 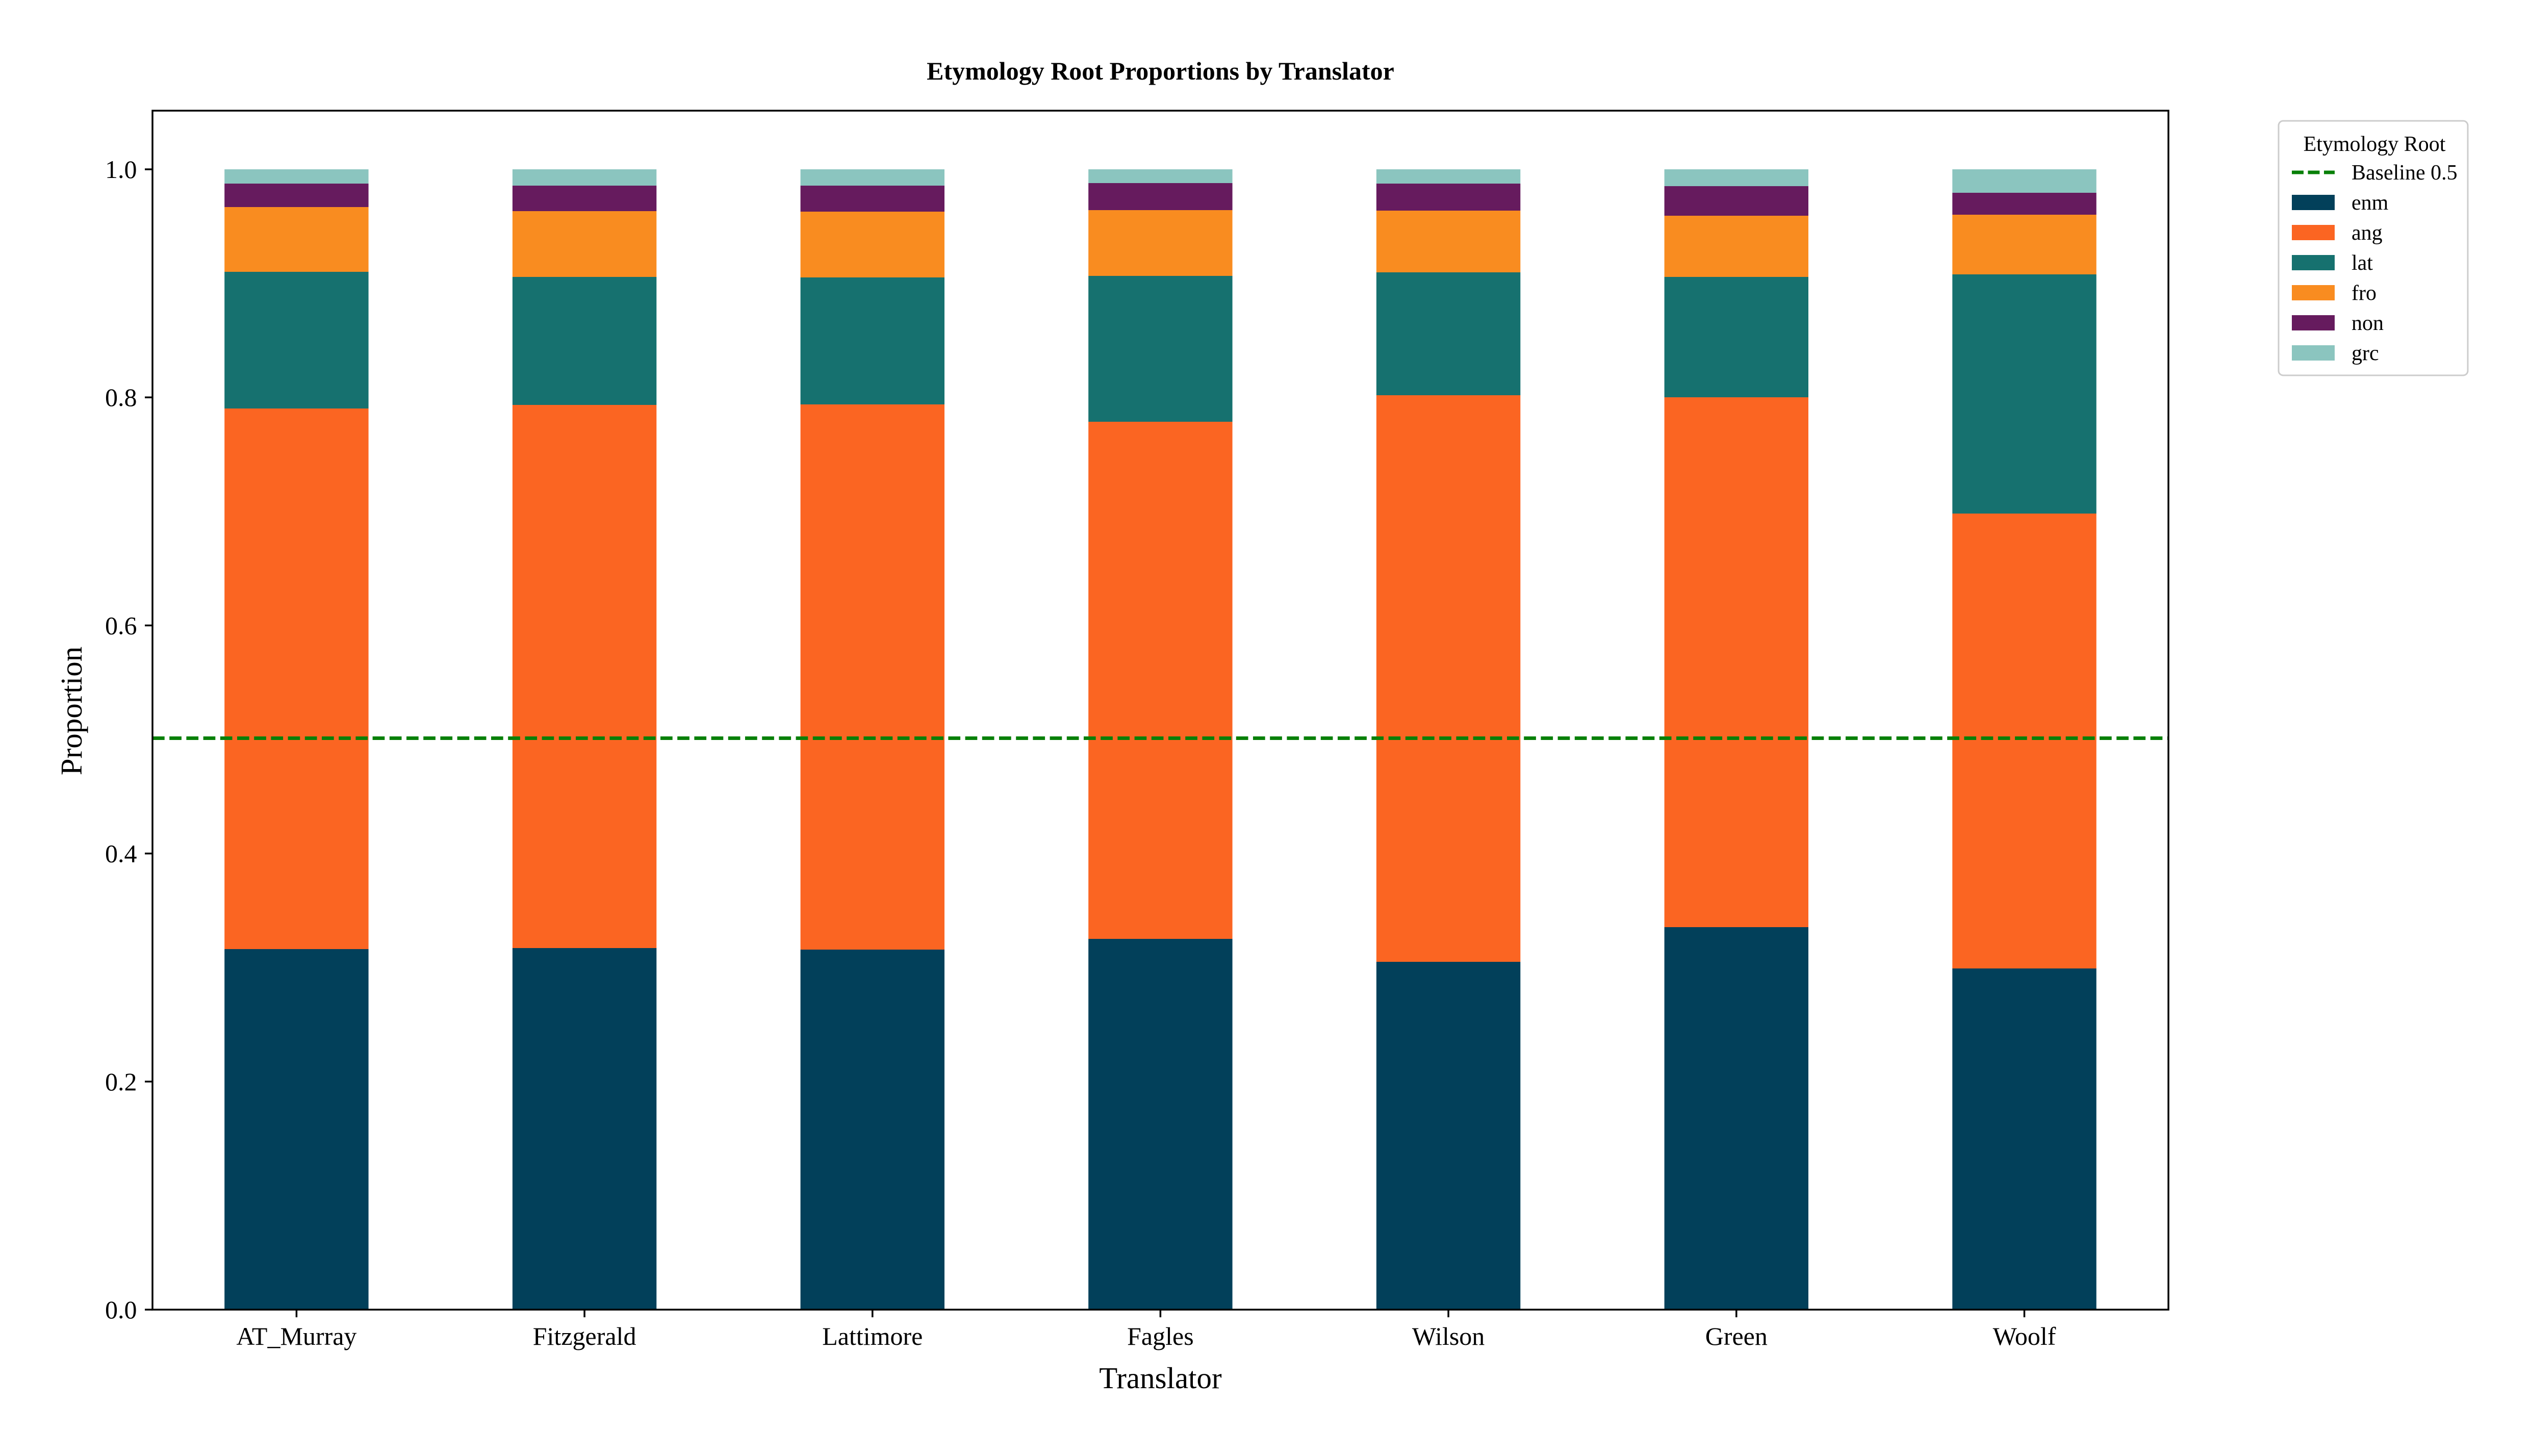 I want to click on svg-text: Fitzgerald, so click(x=584, y=1336).